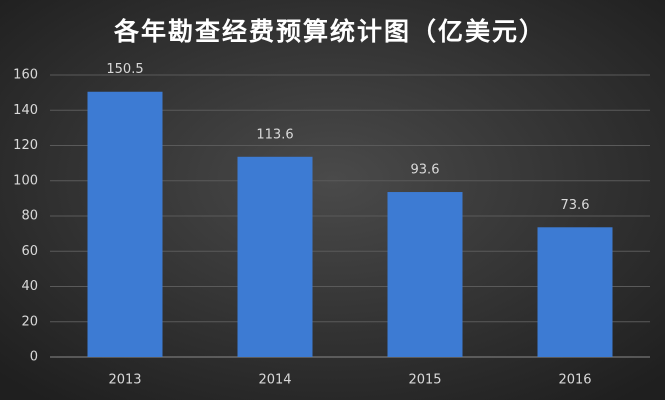 Image resolution: width=665 pixels, height=400 pixels. What do you see at coordinates (274, 134) in the screenshot?
I see `data-label: 113.6` at bounding box center [274, 134].